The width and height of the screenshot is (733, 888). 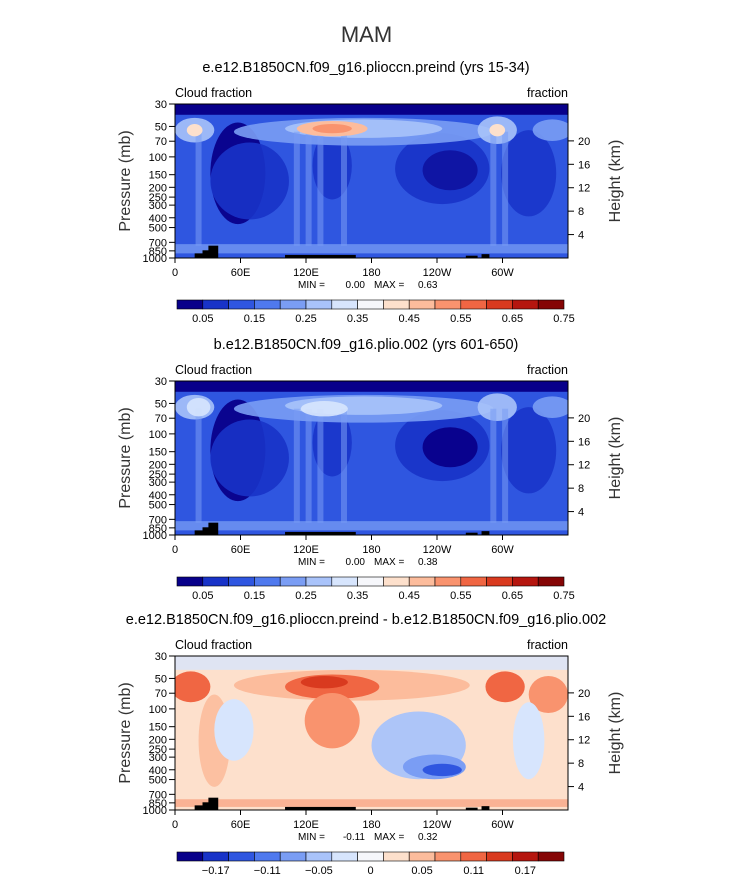 What do you see at coordinates (428, 562) in the screenshot?
I see `max-value: 0.38` at bounding box center [428, 562].